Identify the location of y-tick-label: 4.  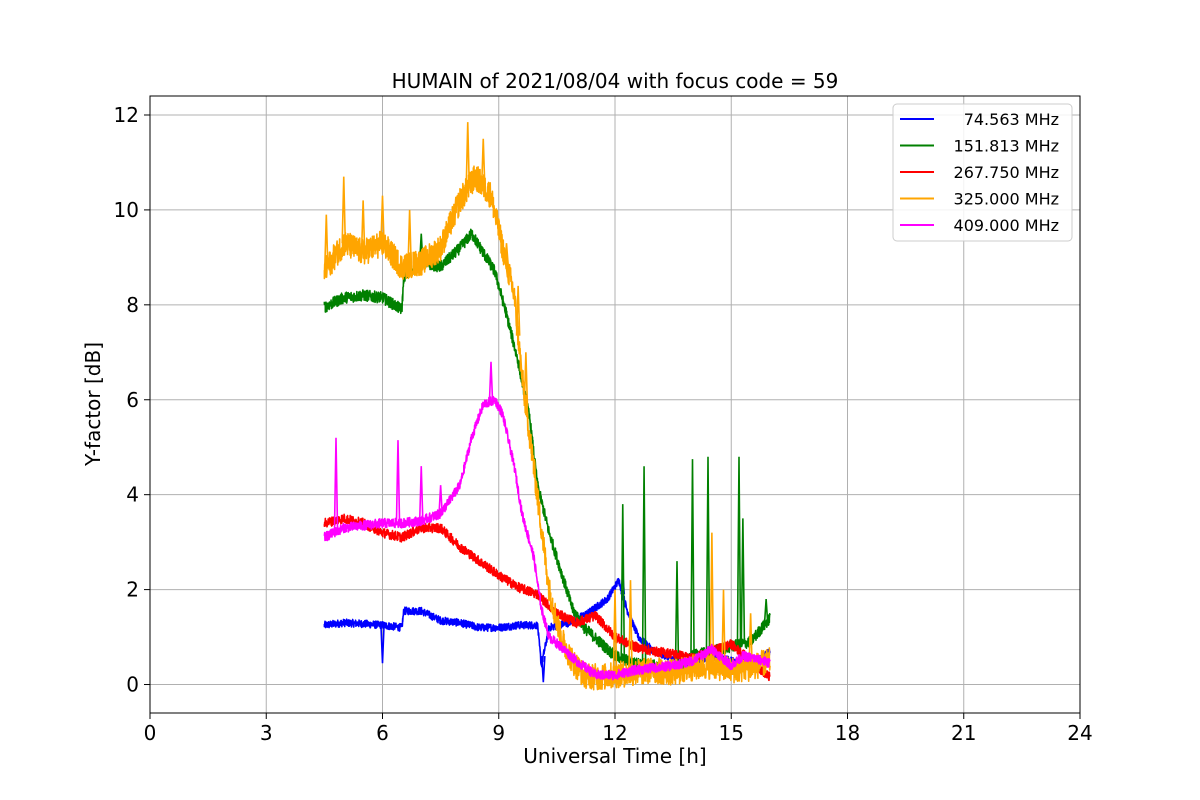
(132, 495).